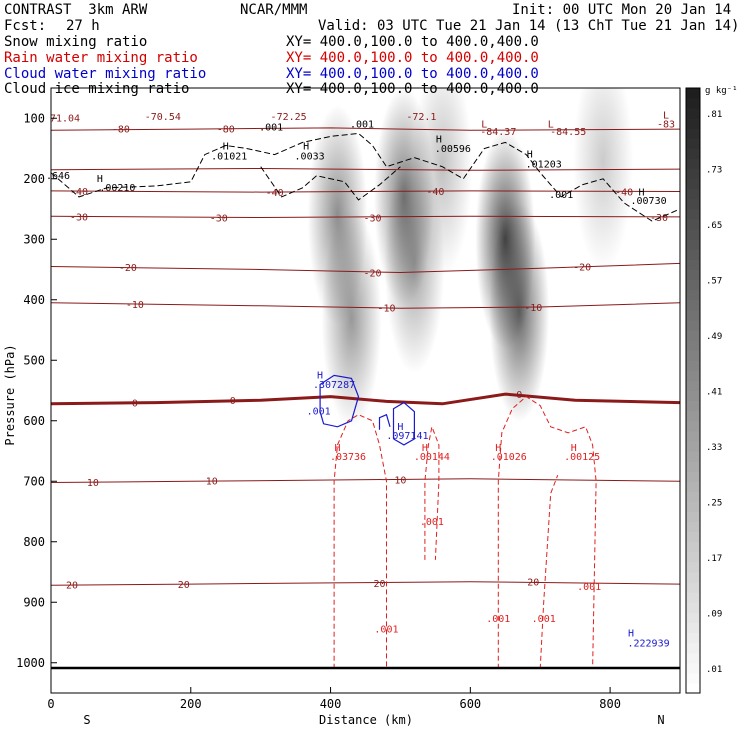  I want to click on header-model: CONTRAST 3km ARW, so click(76, 10).